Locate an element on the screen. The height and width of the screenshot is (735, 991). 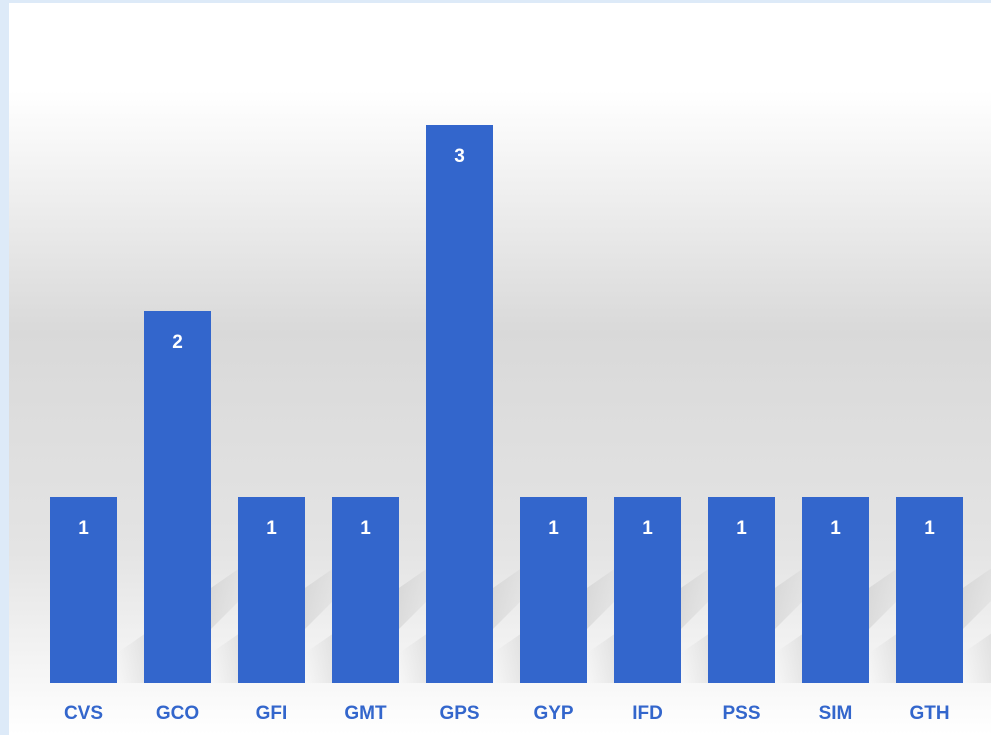
x-tick-label: GMT is located at coordinates (365, 713).